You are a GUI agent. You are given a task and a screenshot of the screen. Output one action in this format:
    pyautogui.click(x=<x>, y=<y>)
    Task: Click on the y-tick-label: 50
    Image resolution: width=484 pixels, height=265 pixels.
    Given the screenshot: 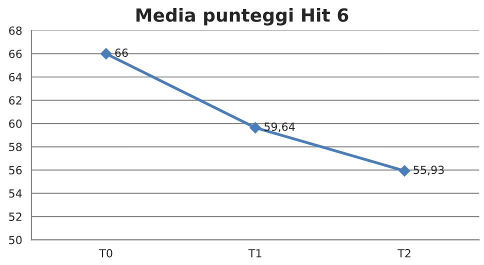 What is the action you would take?
    pyautogui.click(x=15, y=240)
    